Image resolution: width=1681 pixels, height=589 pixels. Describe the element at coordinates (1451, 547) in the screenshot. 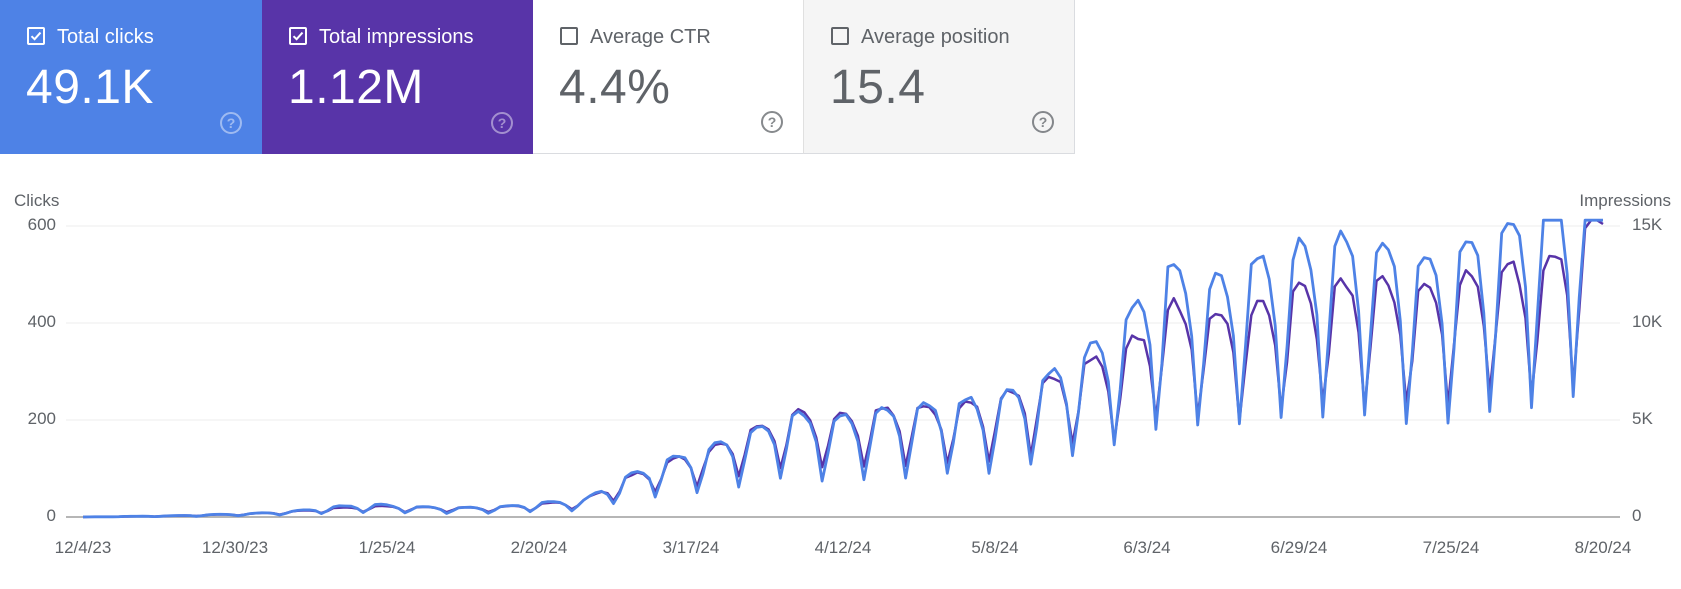

I see `x-tick: 7/25/24` at that location.